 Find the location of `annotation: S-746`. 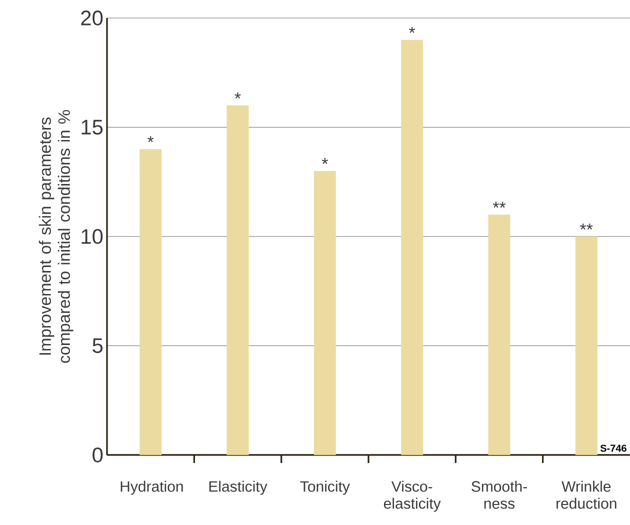

annotation: S-746 is located at coordinates (613, 448).